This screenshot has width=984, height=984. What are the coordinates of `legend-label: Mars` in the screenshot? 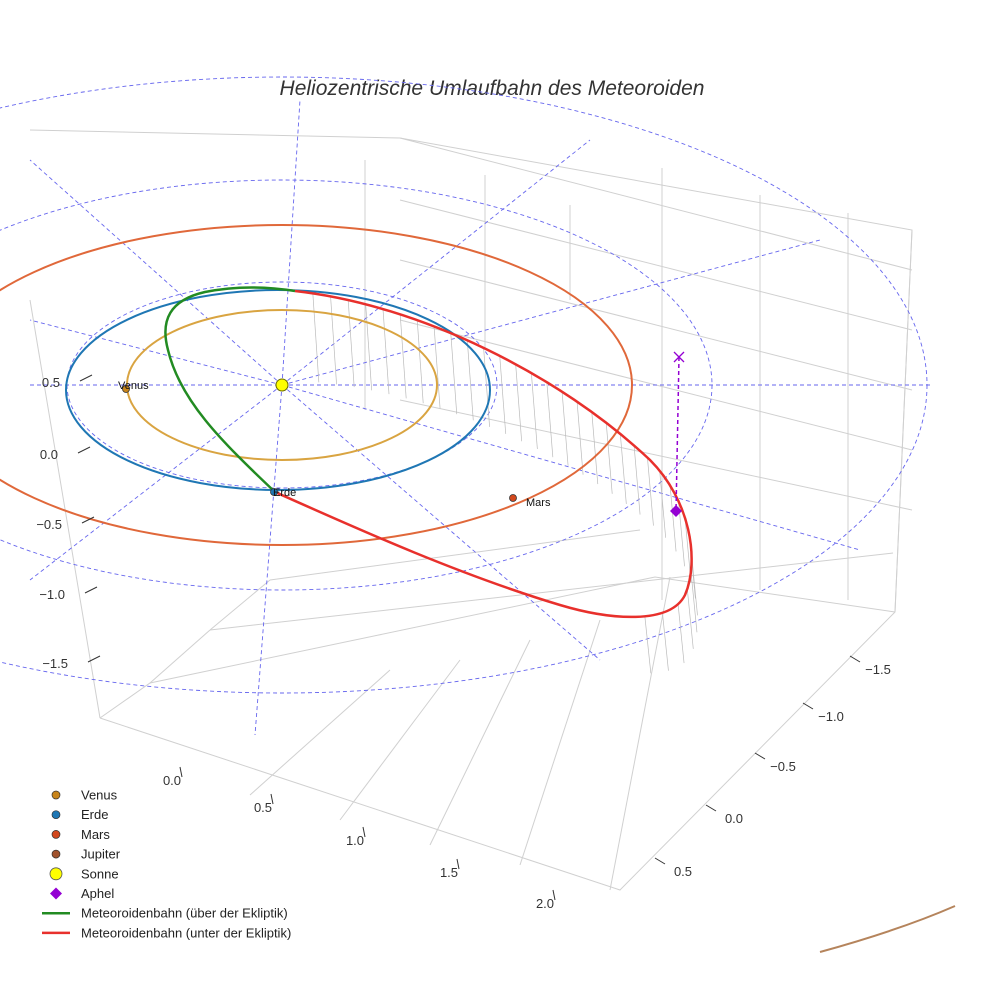 It's located at (95, 834).